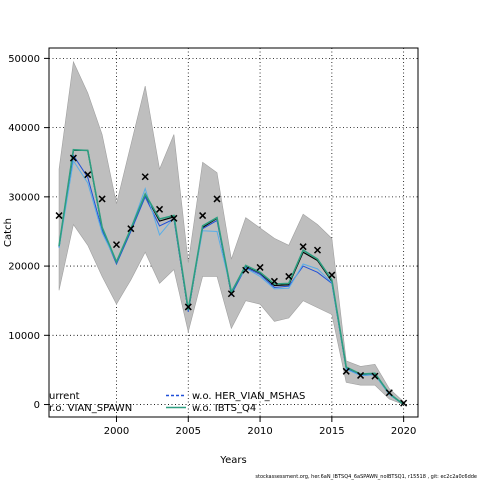 This screenshot has width=480, height=480. What do you see at coordinates (232, 460) in the screenshot?
I see `x-axis-title: Years` at bounding box center [232, 460].